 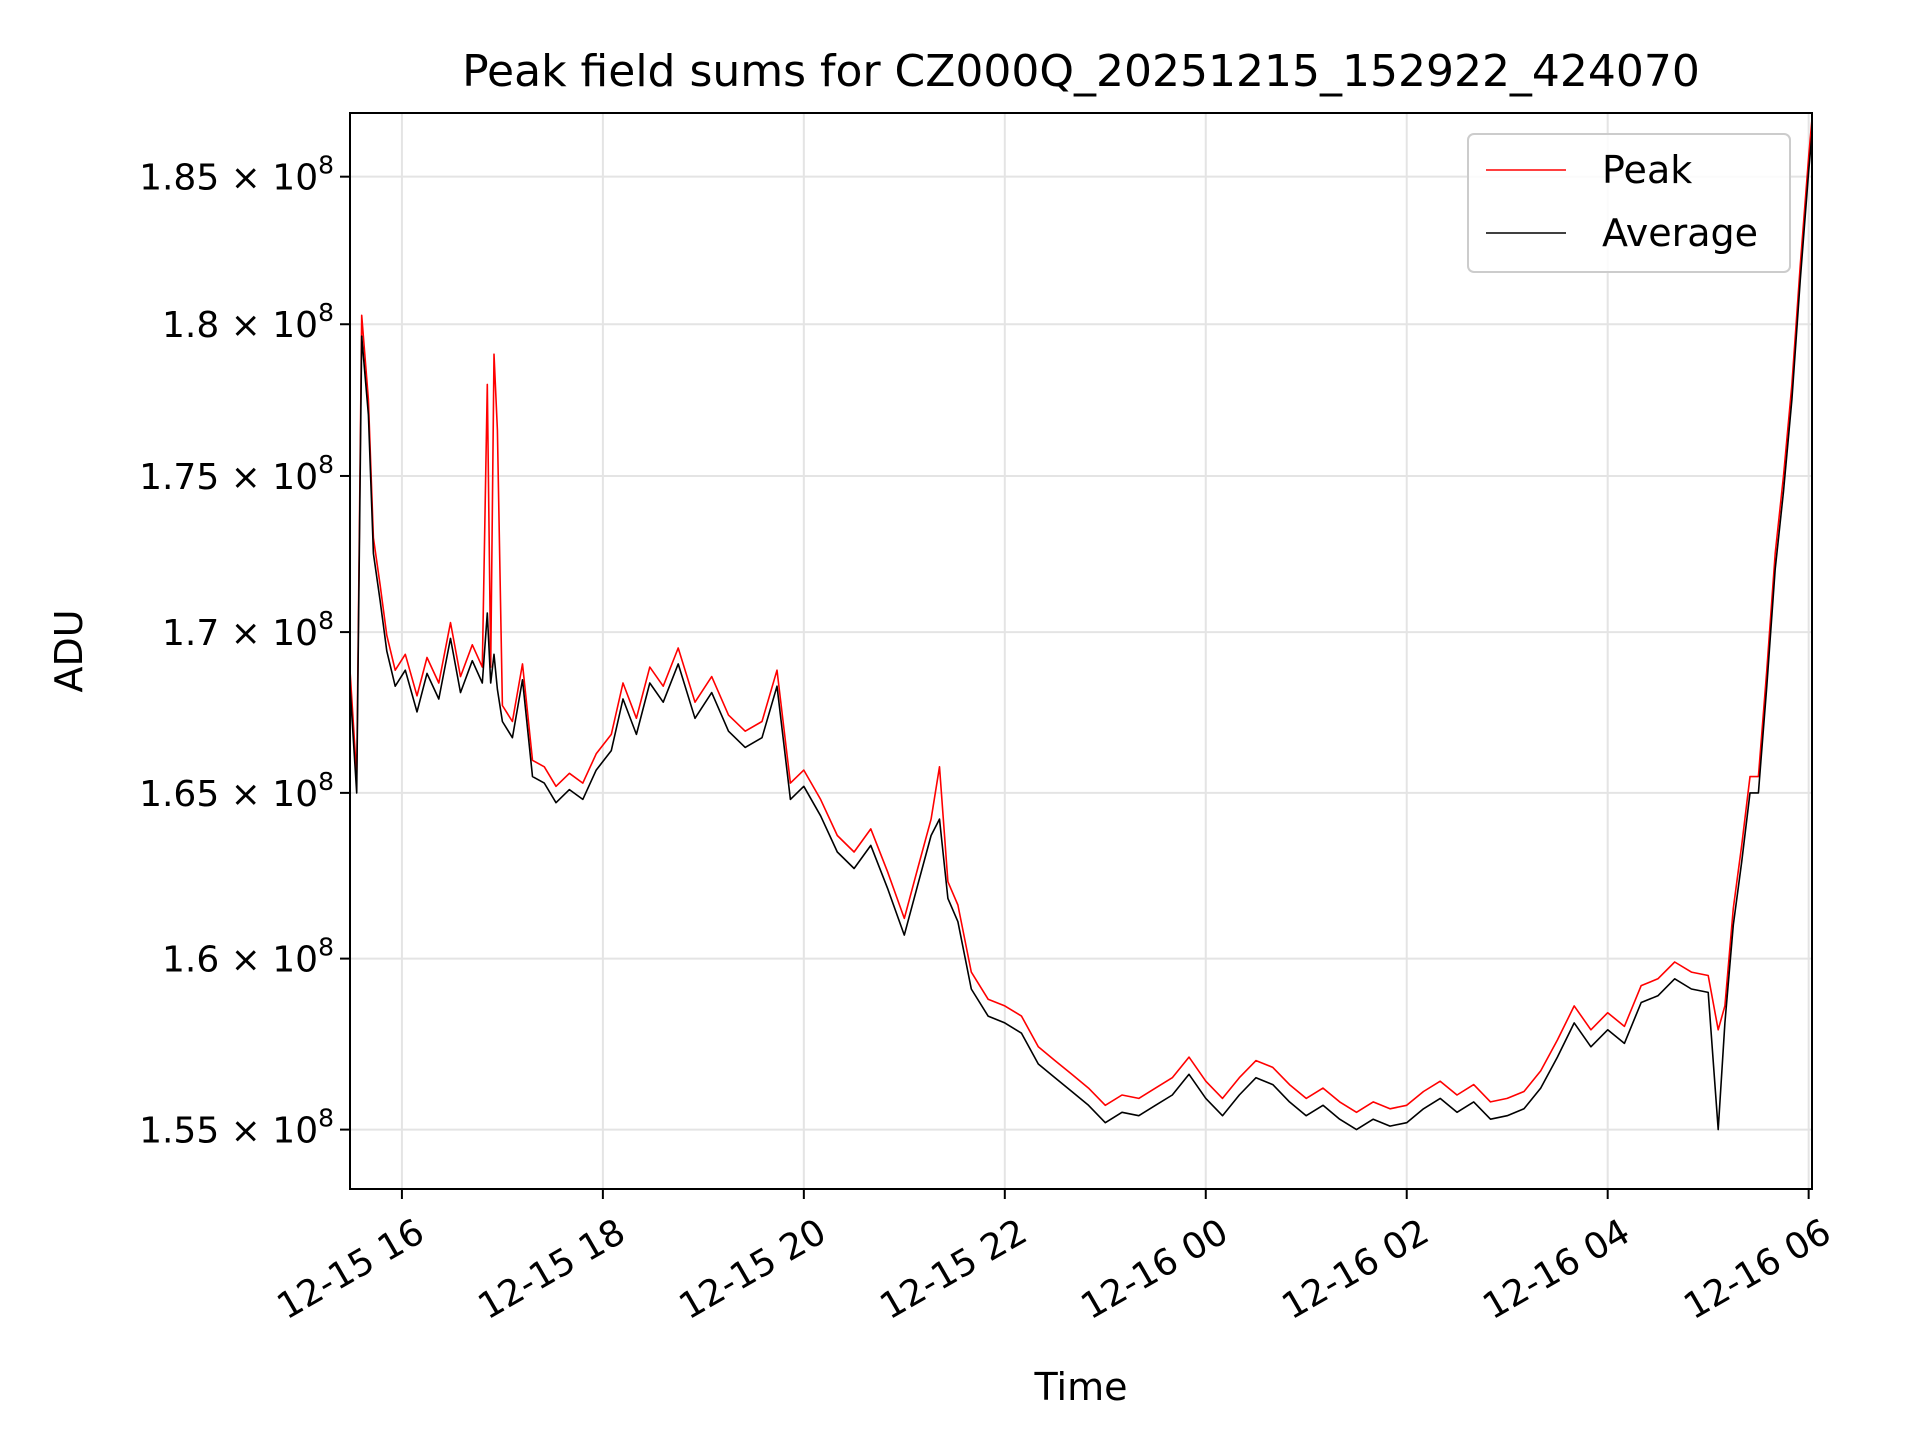 I want to click on legend: Peak Average, so click(x=1629, y=203).